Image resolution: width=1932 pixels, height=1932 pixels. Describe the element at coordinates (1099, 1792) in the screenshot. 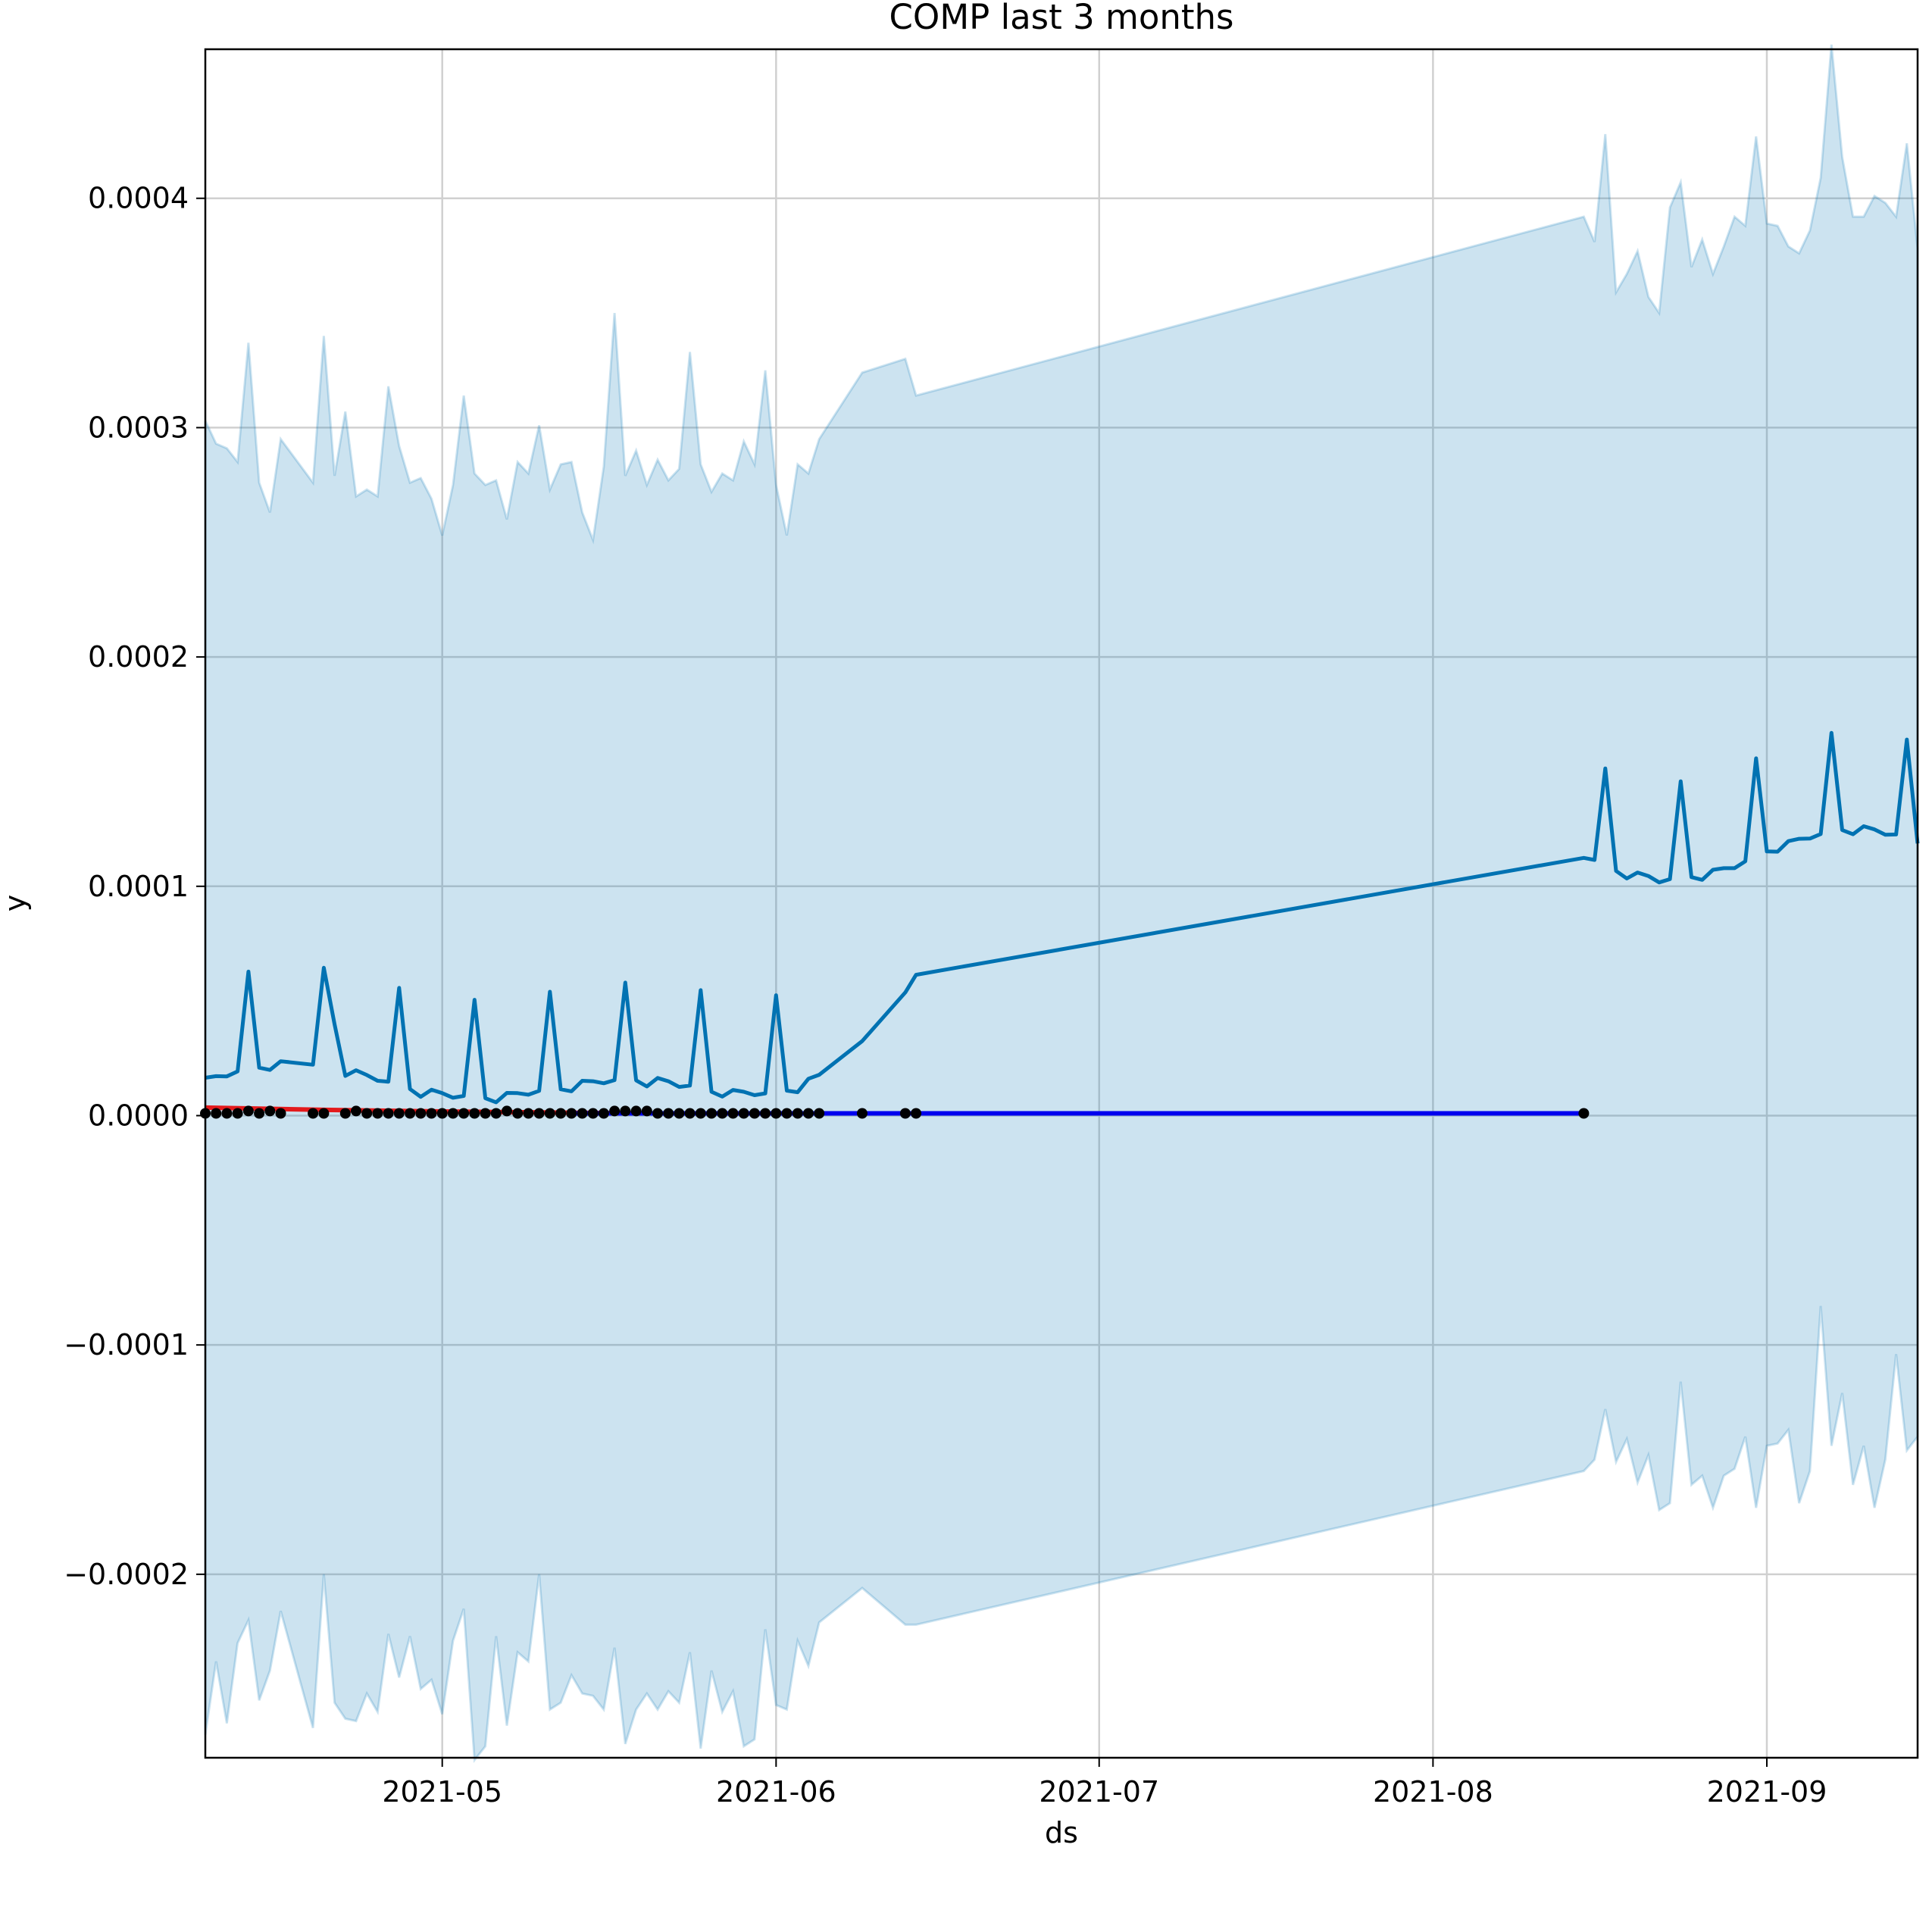

I see `x-tick-label: 2021-07` at that location.